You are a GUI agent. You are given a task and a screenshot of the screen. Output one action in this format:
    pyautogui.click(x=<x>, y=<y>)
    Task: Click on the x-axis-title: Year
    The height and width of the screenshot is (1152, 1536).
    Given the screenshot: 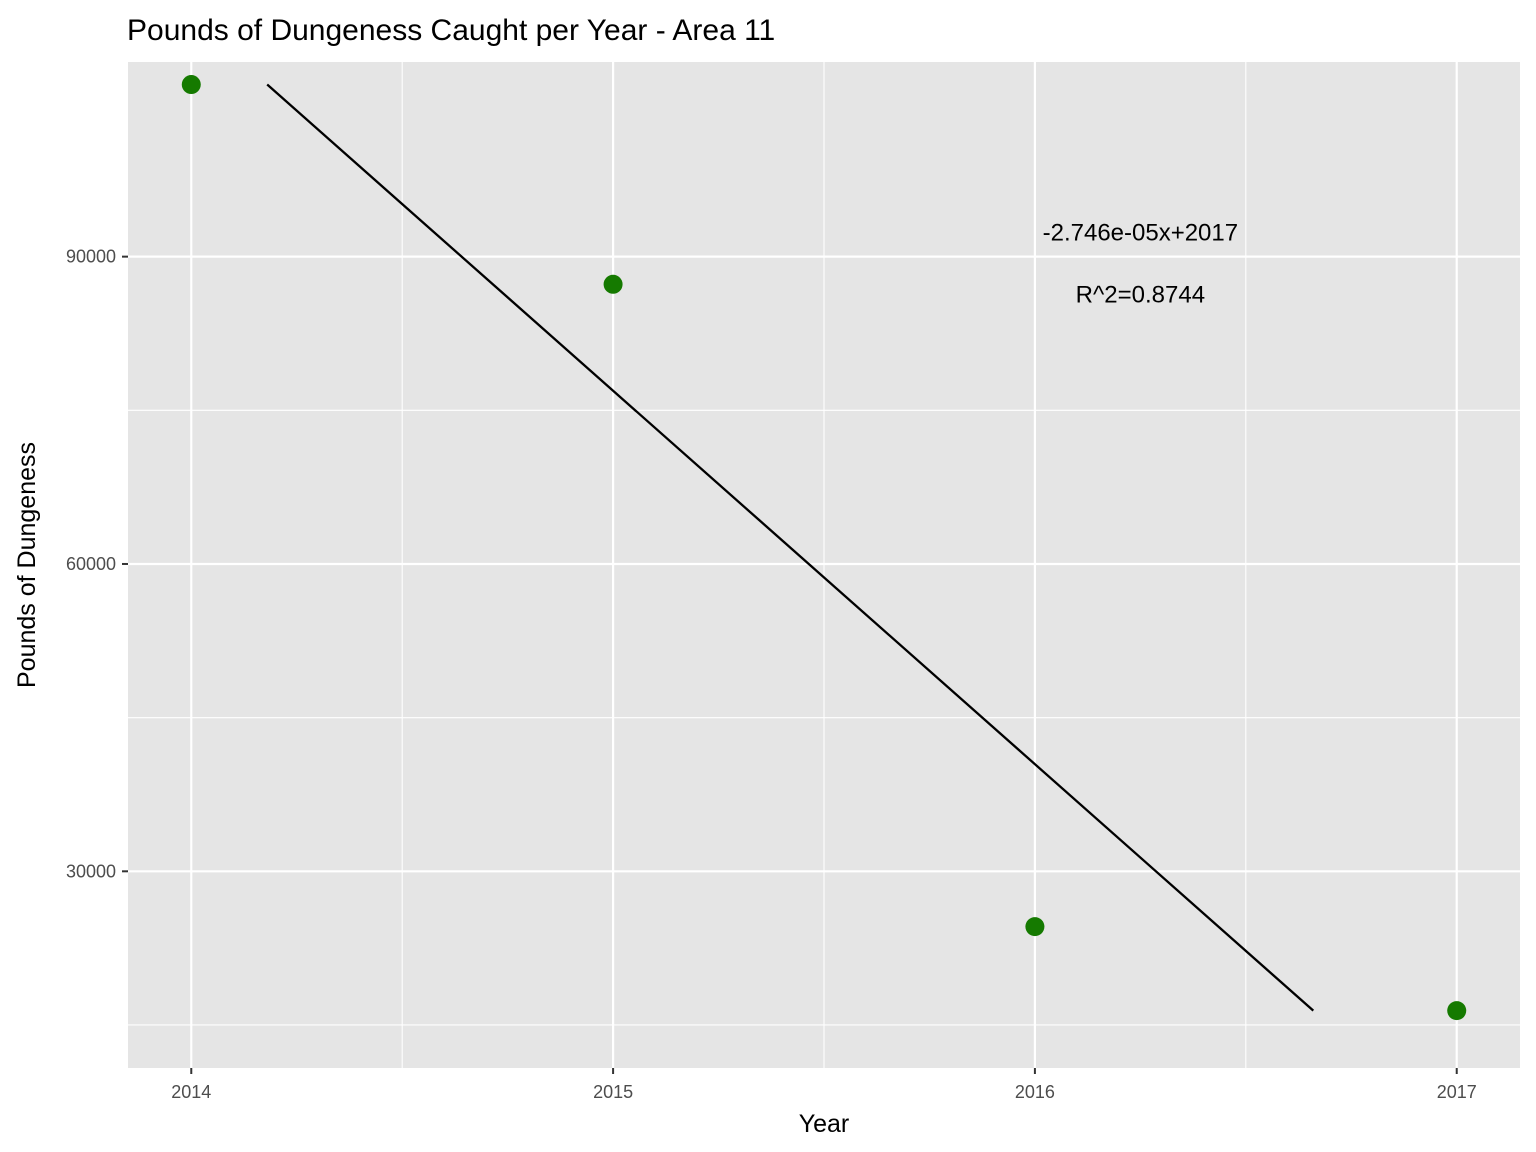 What is the action you would take?
    pyautogui.click(x=824, y=1124)
    